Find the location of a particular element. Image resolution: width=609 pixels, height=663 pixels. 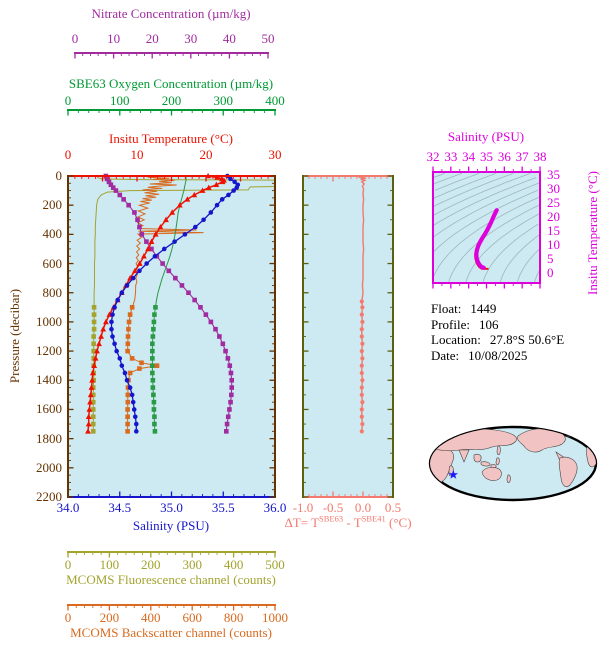

tick-label-fluorescence: 400 is located at coordinates (233, 564).